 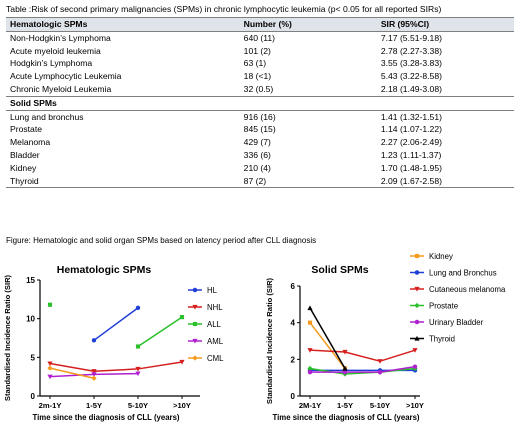 I want to click on table-row: Kidney 210 (4) 1.70 (1.48-1.95), so click(x=260, y=168).